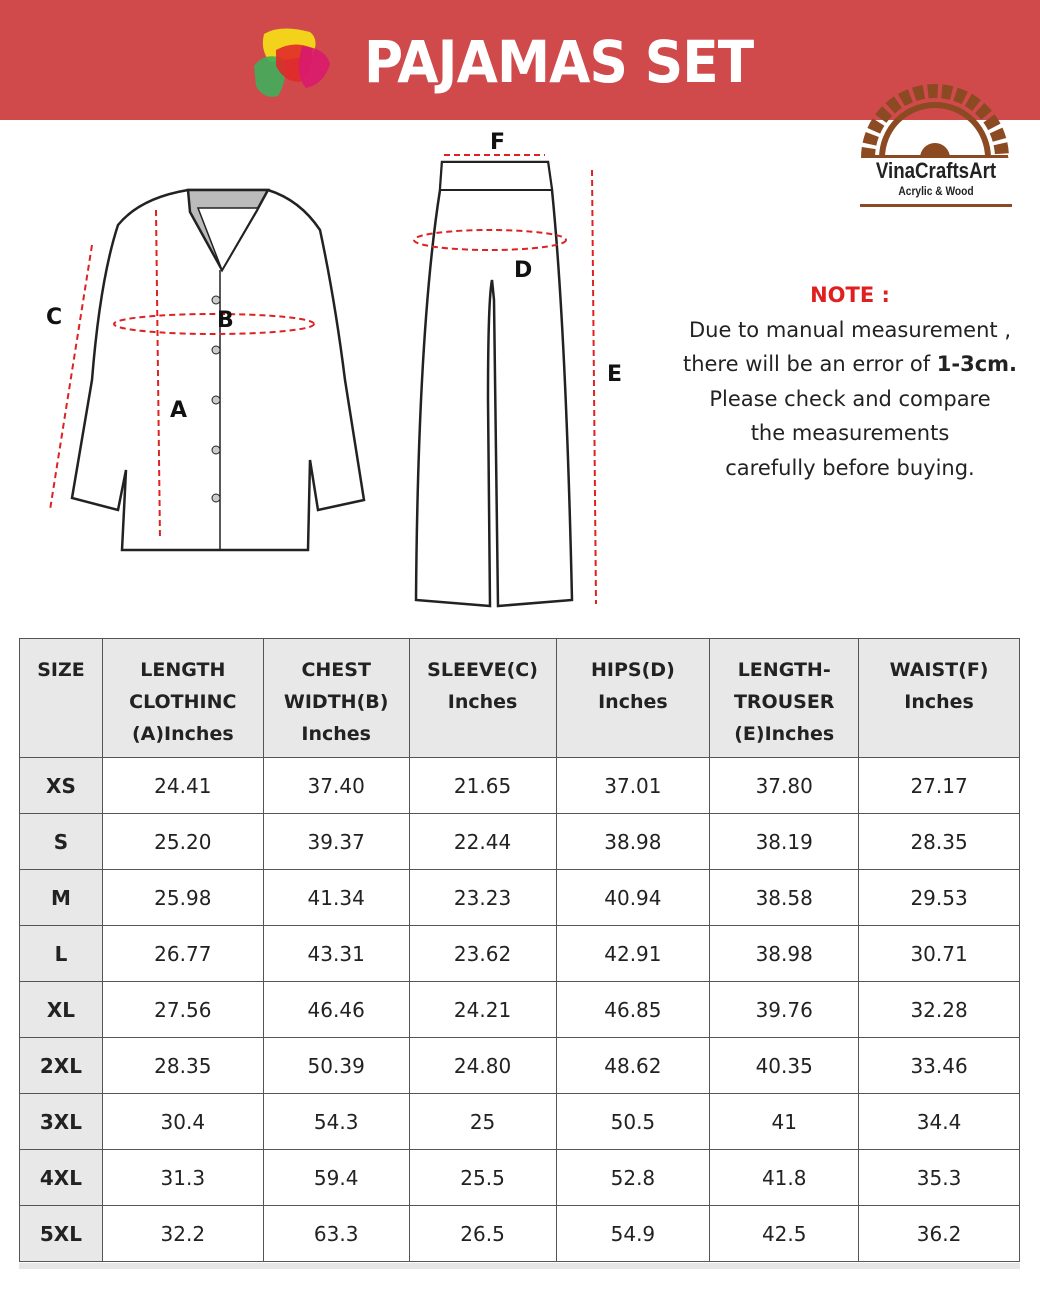 This screenshot has width=1040, height=1302. I want to click on note-error-range: 1-3cm., so click(977, 364).